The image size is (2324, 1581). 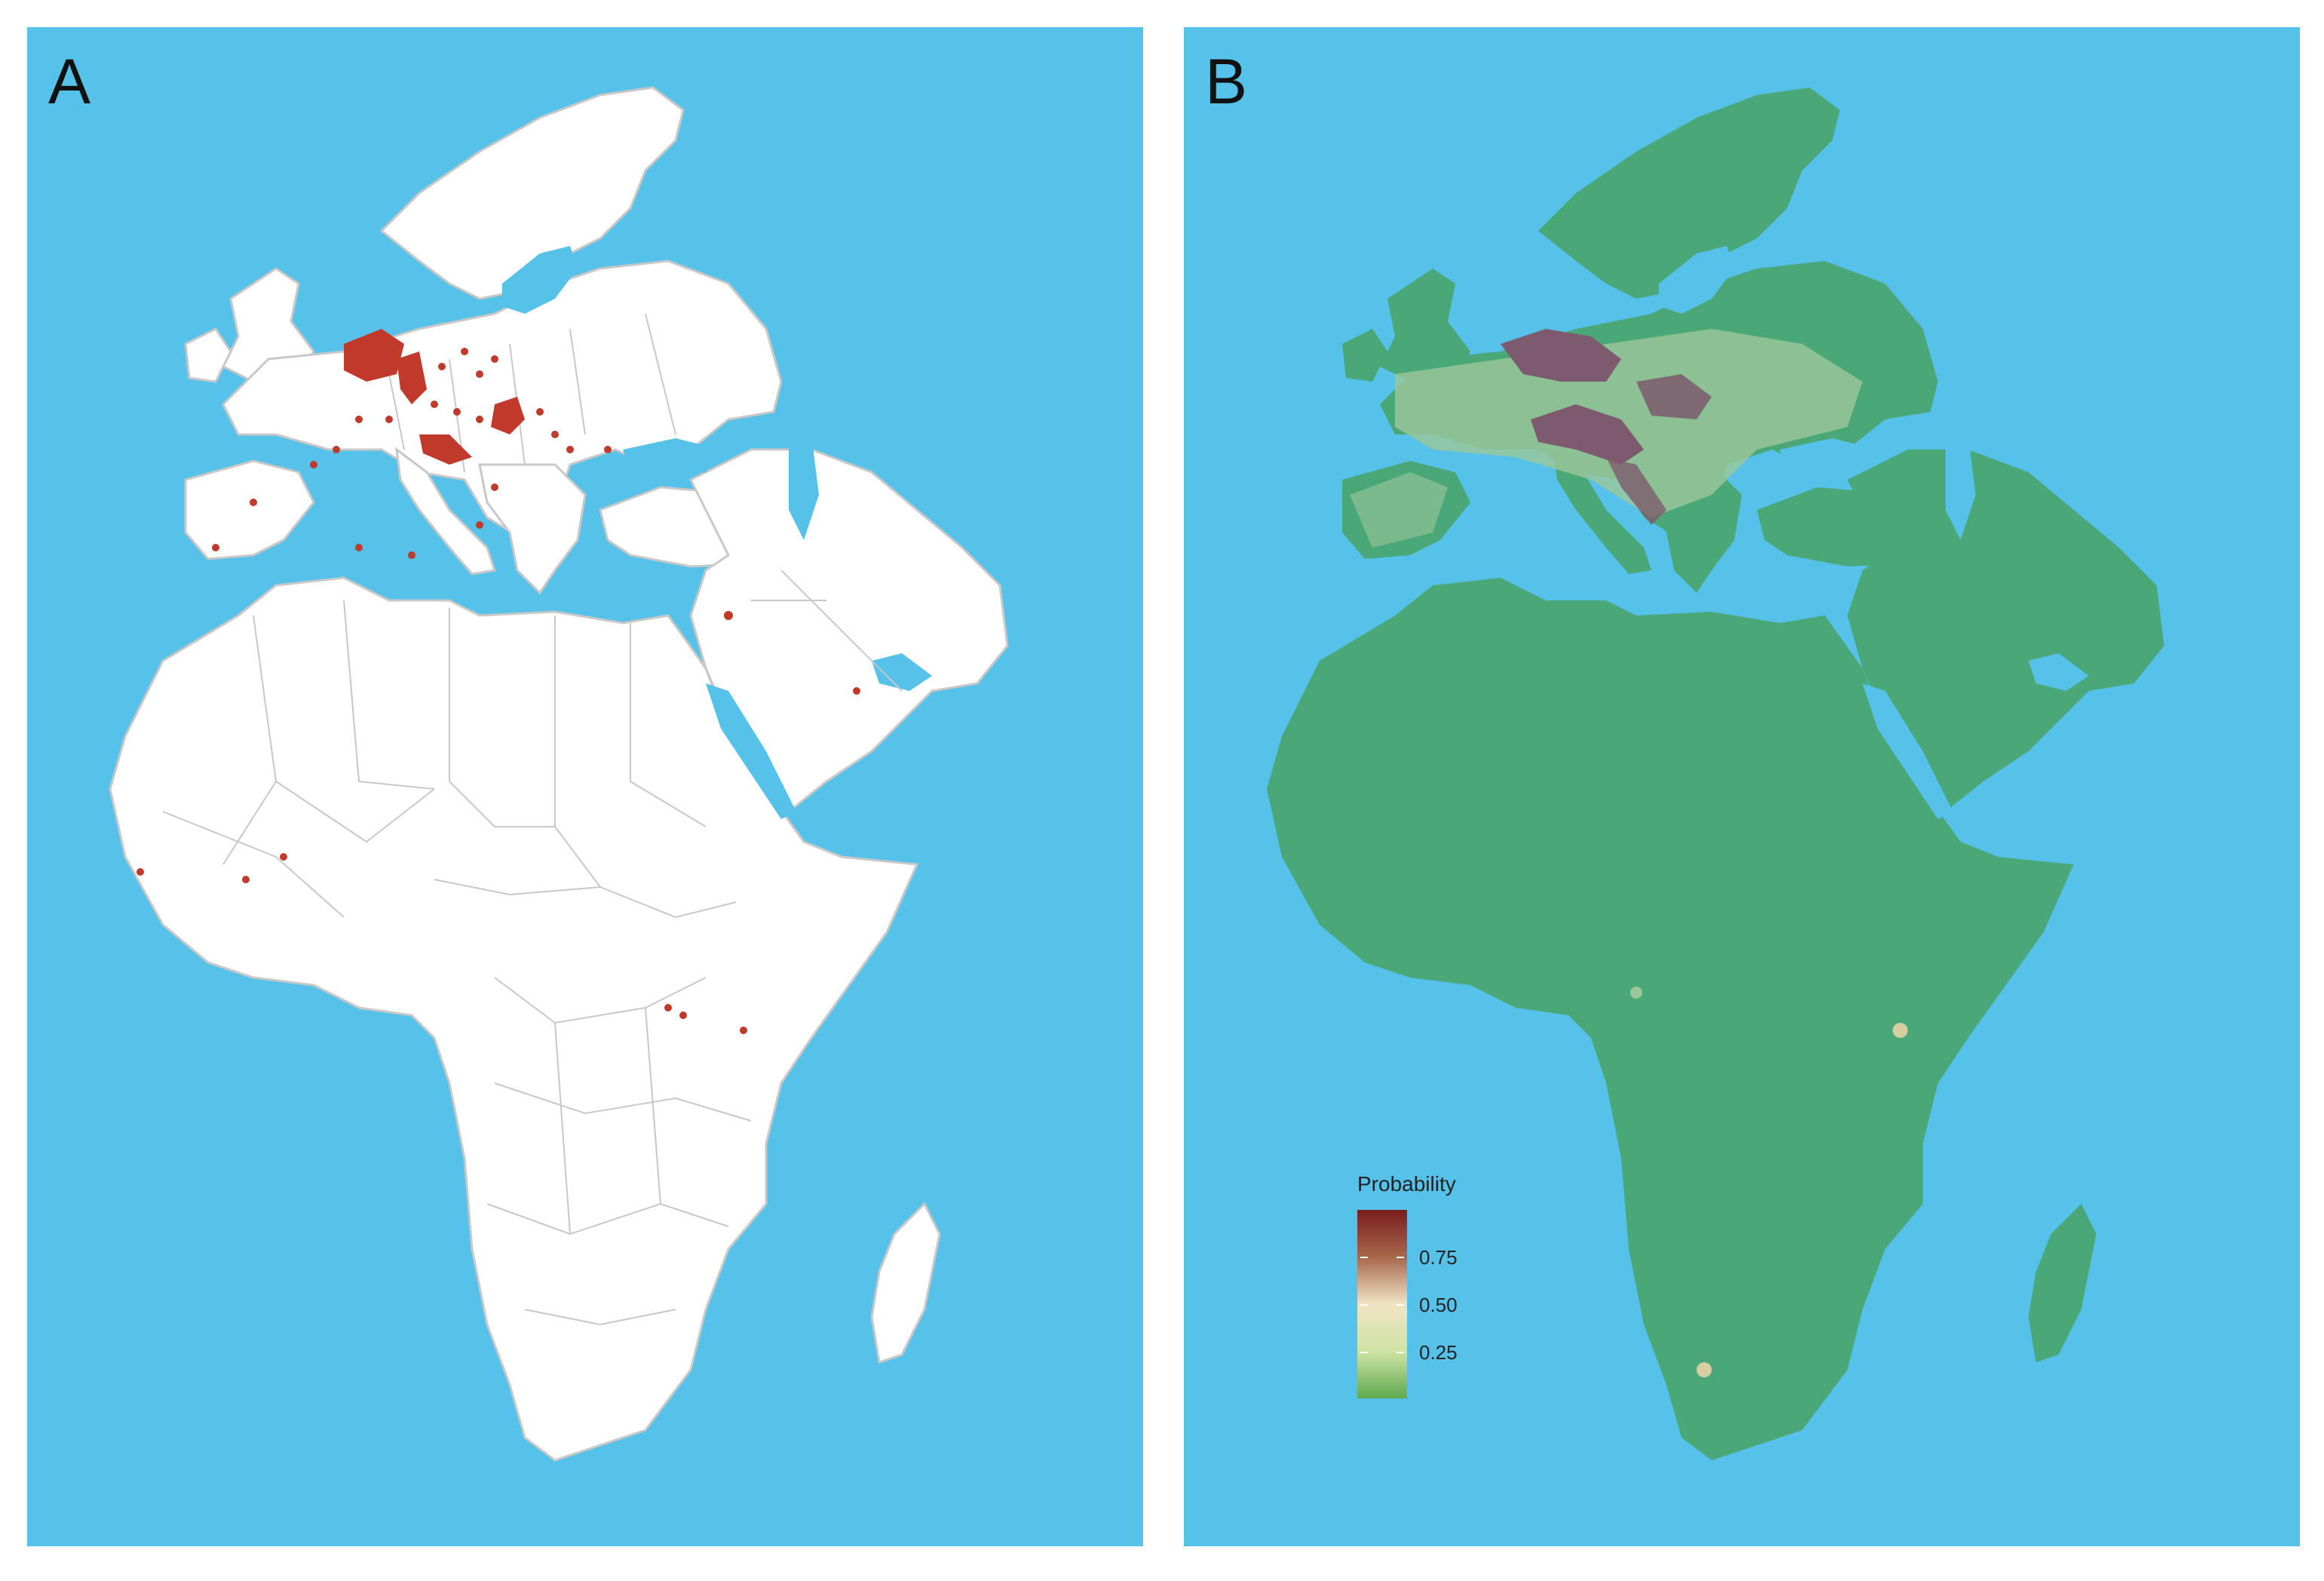 What do you see at coordinates (532, 529) in the screenshot?
I see `balkans-greece` at bounding box center [532, 529].